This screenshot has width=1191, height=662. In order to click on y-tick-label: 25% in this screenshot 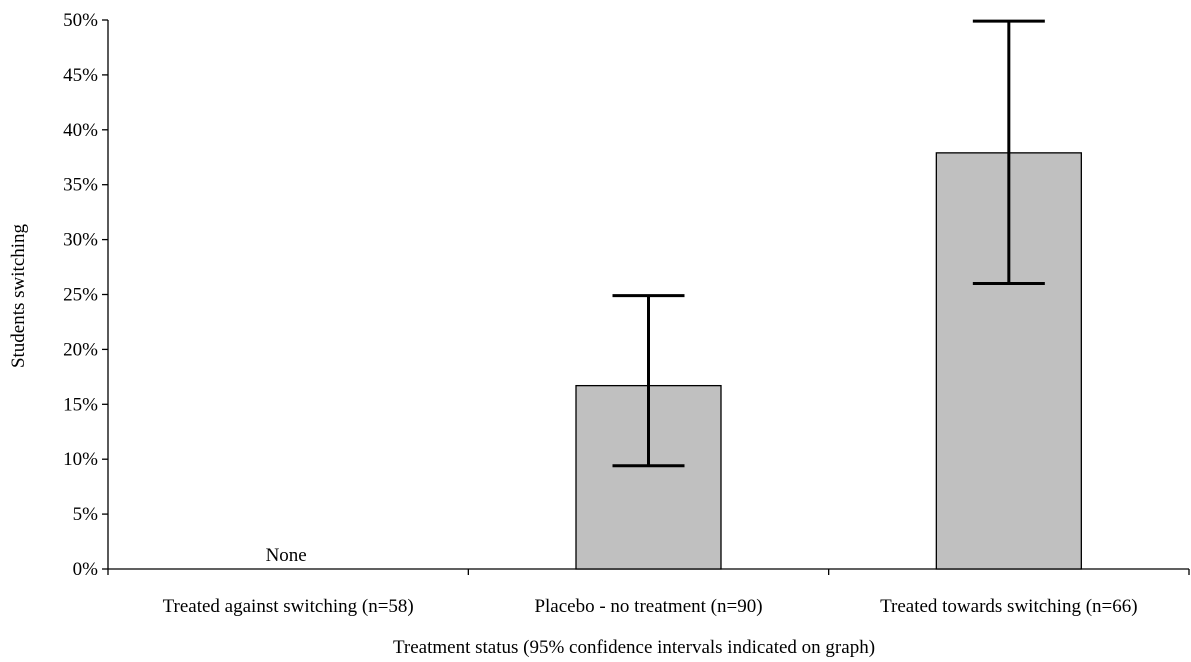, I will do `click(80, 295)`.